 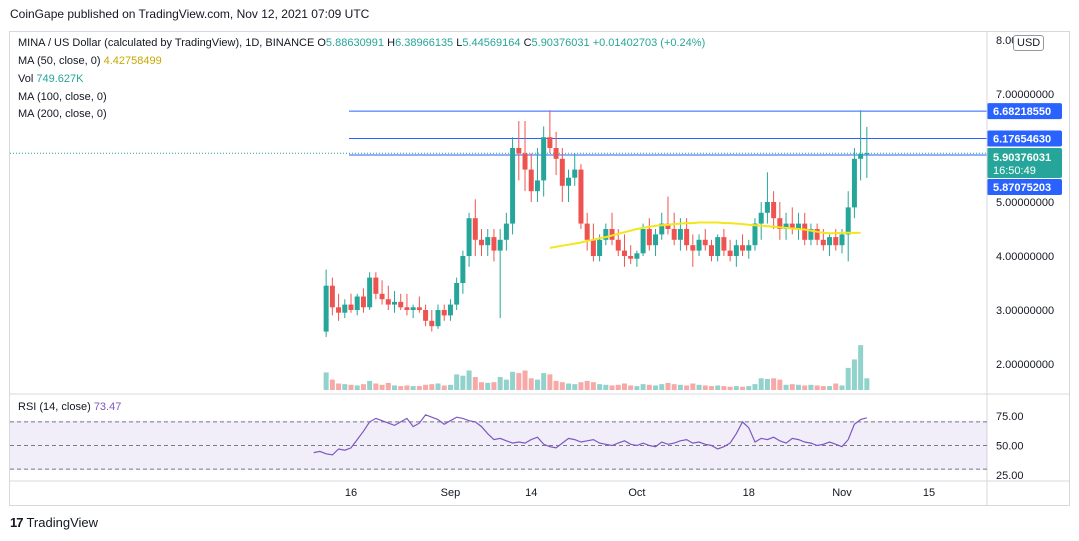 What do you see at coordinates (1014, 171) in the screenshot?
I see `countdown-label: 16:50:49` at bounding box center [1014, 171].